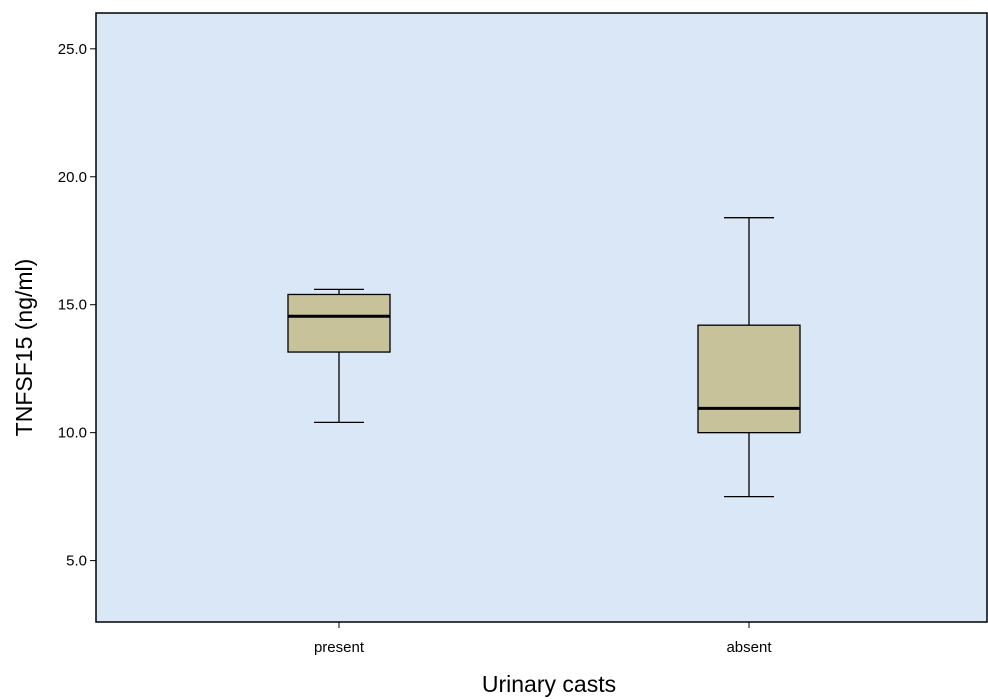 This screenshot has height=699, width=988. Describe the element at coordinates (339, 647) in the screenshot. I see `x-tick-label: present` at that location.